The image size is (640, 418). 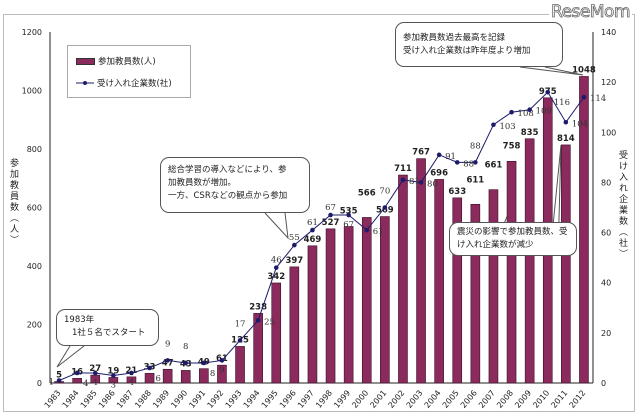 I want to click on bar-value-label: 19, so click(x=113, y=371).